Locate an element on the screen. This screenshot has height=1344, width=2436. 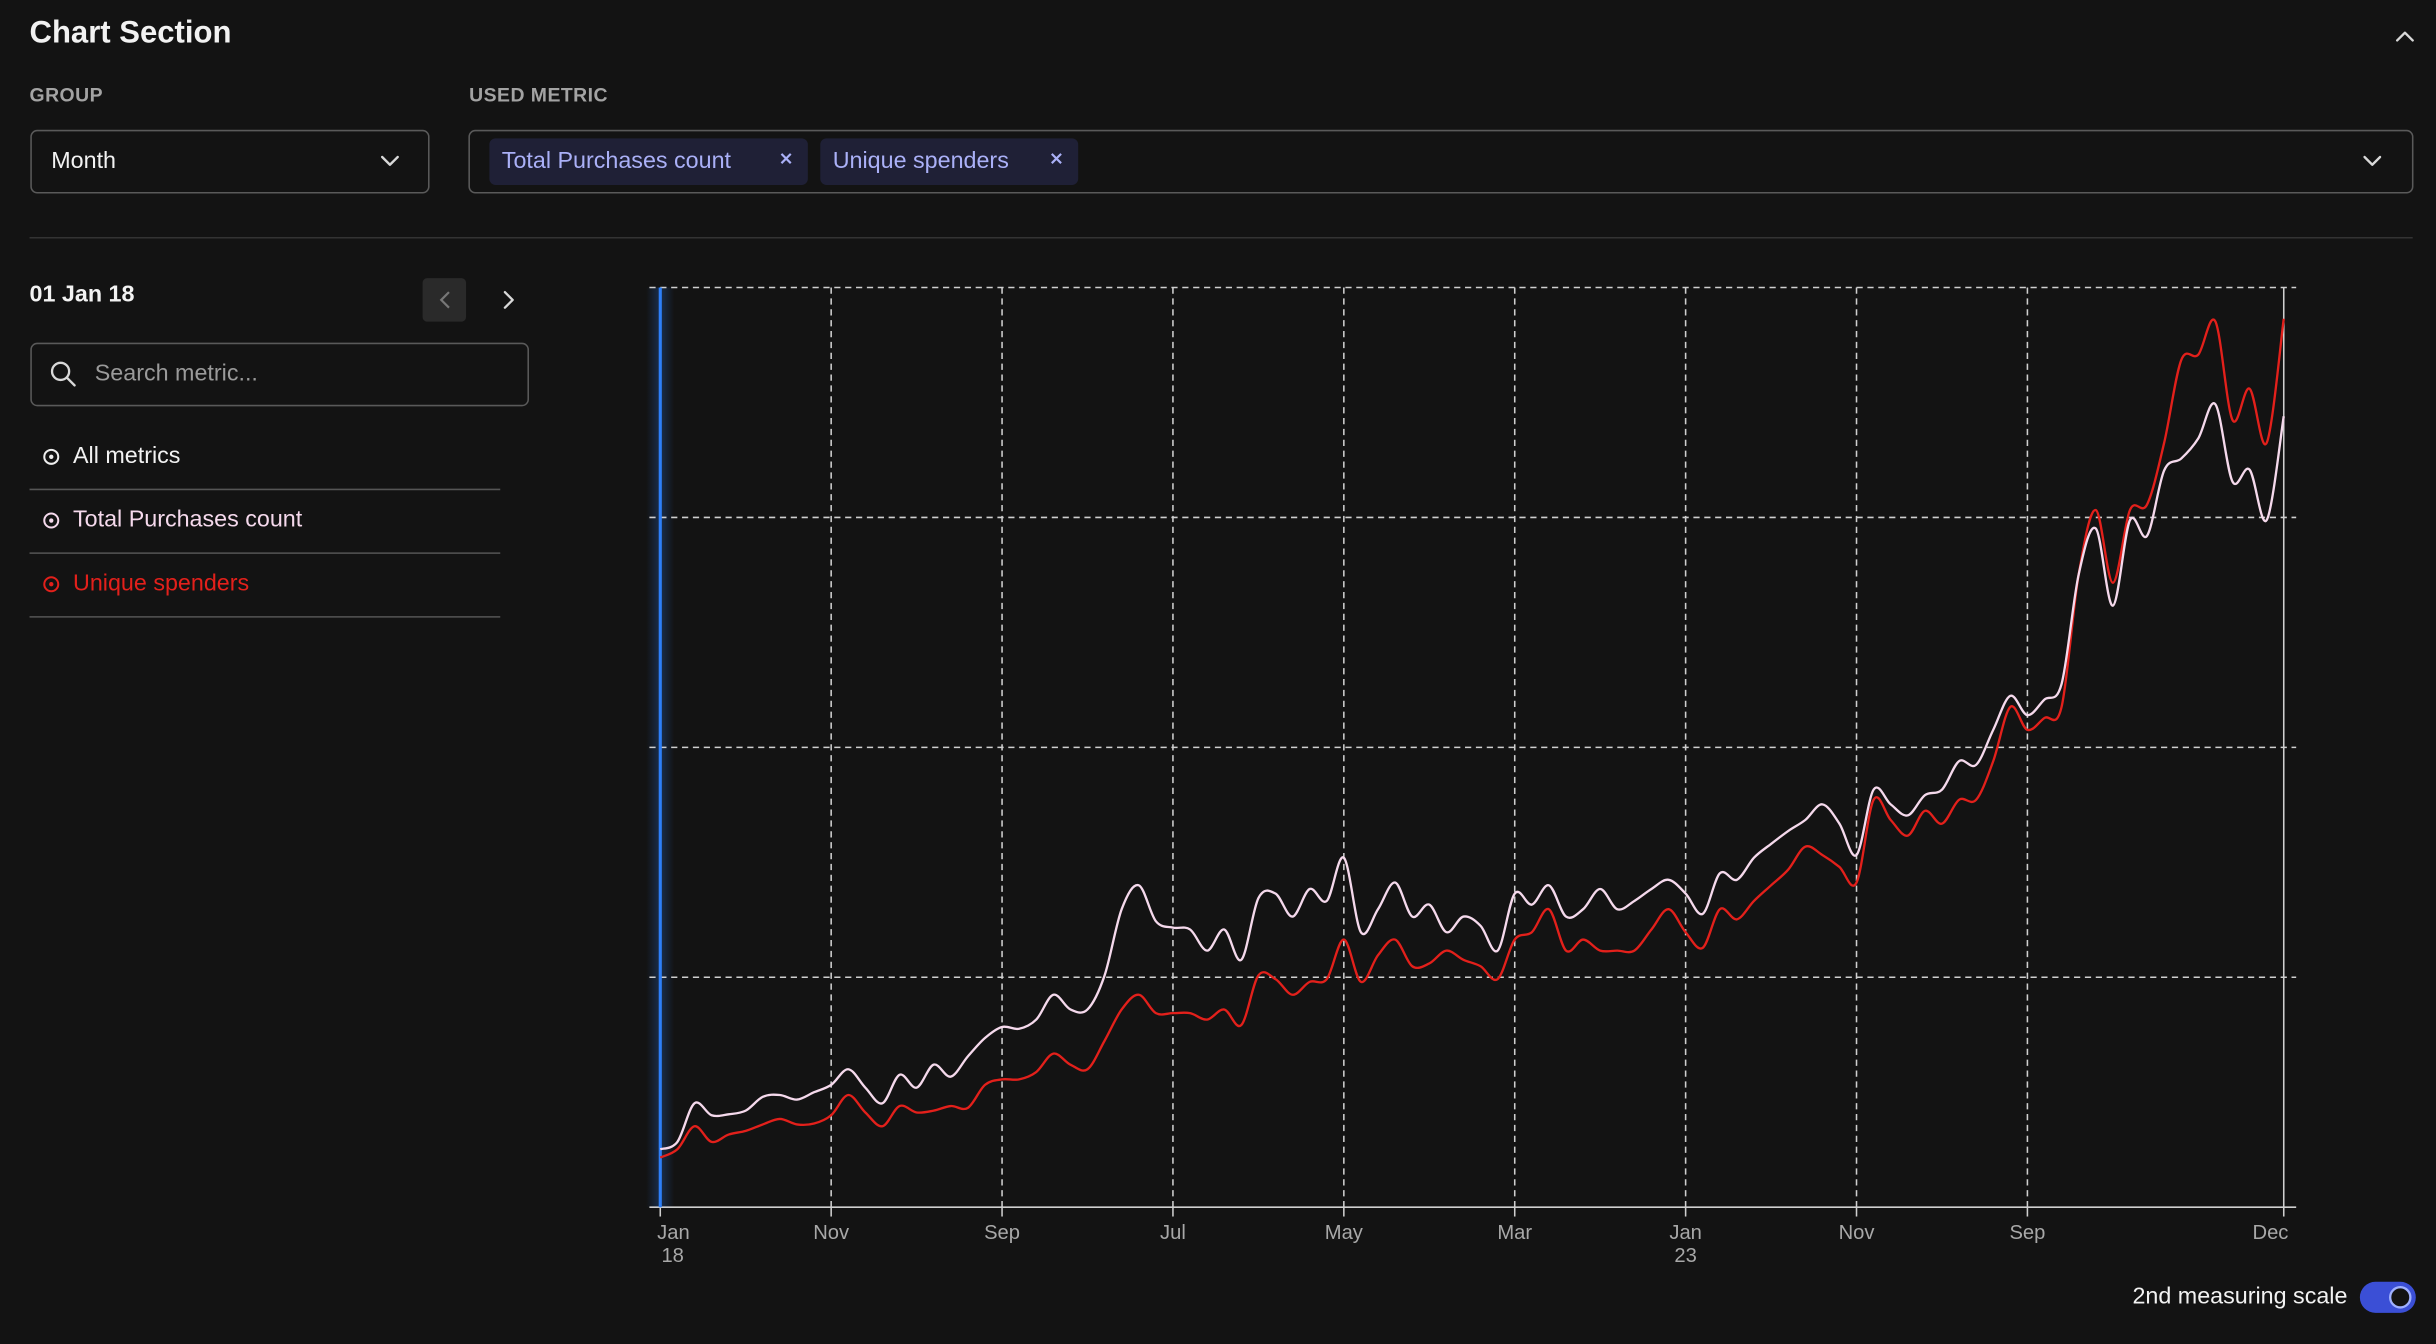
x-tick-label: Mar is located at coordinates (1514, 1233).